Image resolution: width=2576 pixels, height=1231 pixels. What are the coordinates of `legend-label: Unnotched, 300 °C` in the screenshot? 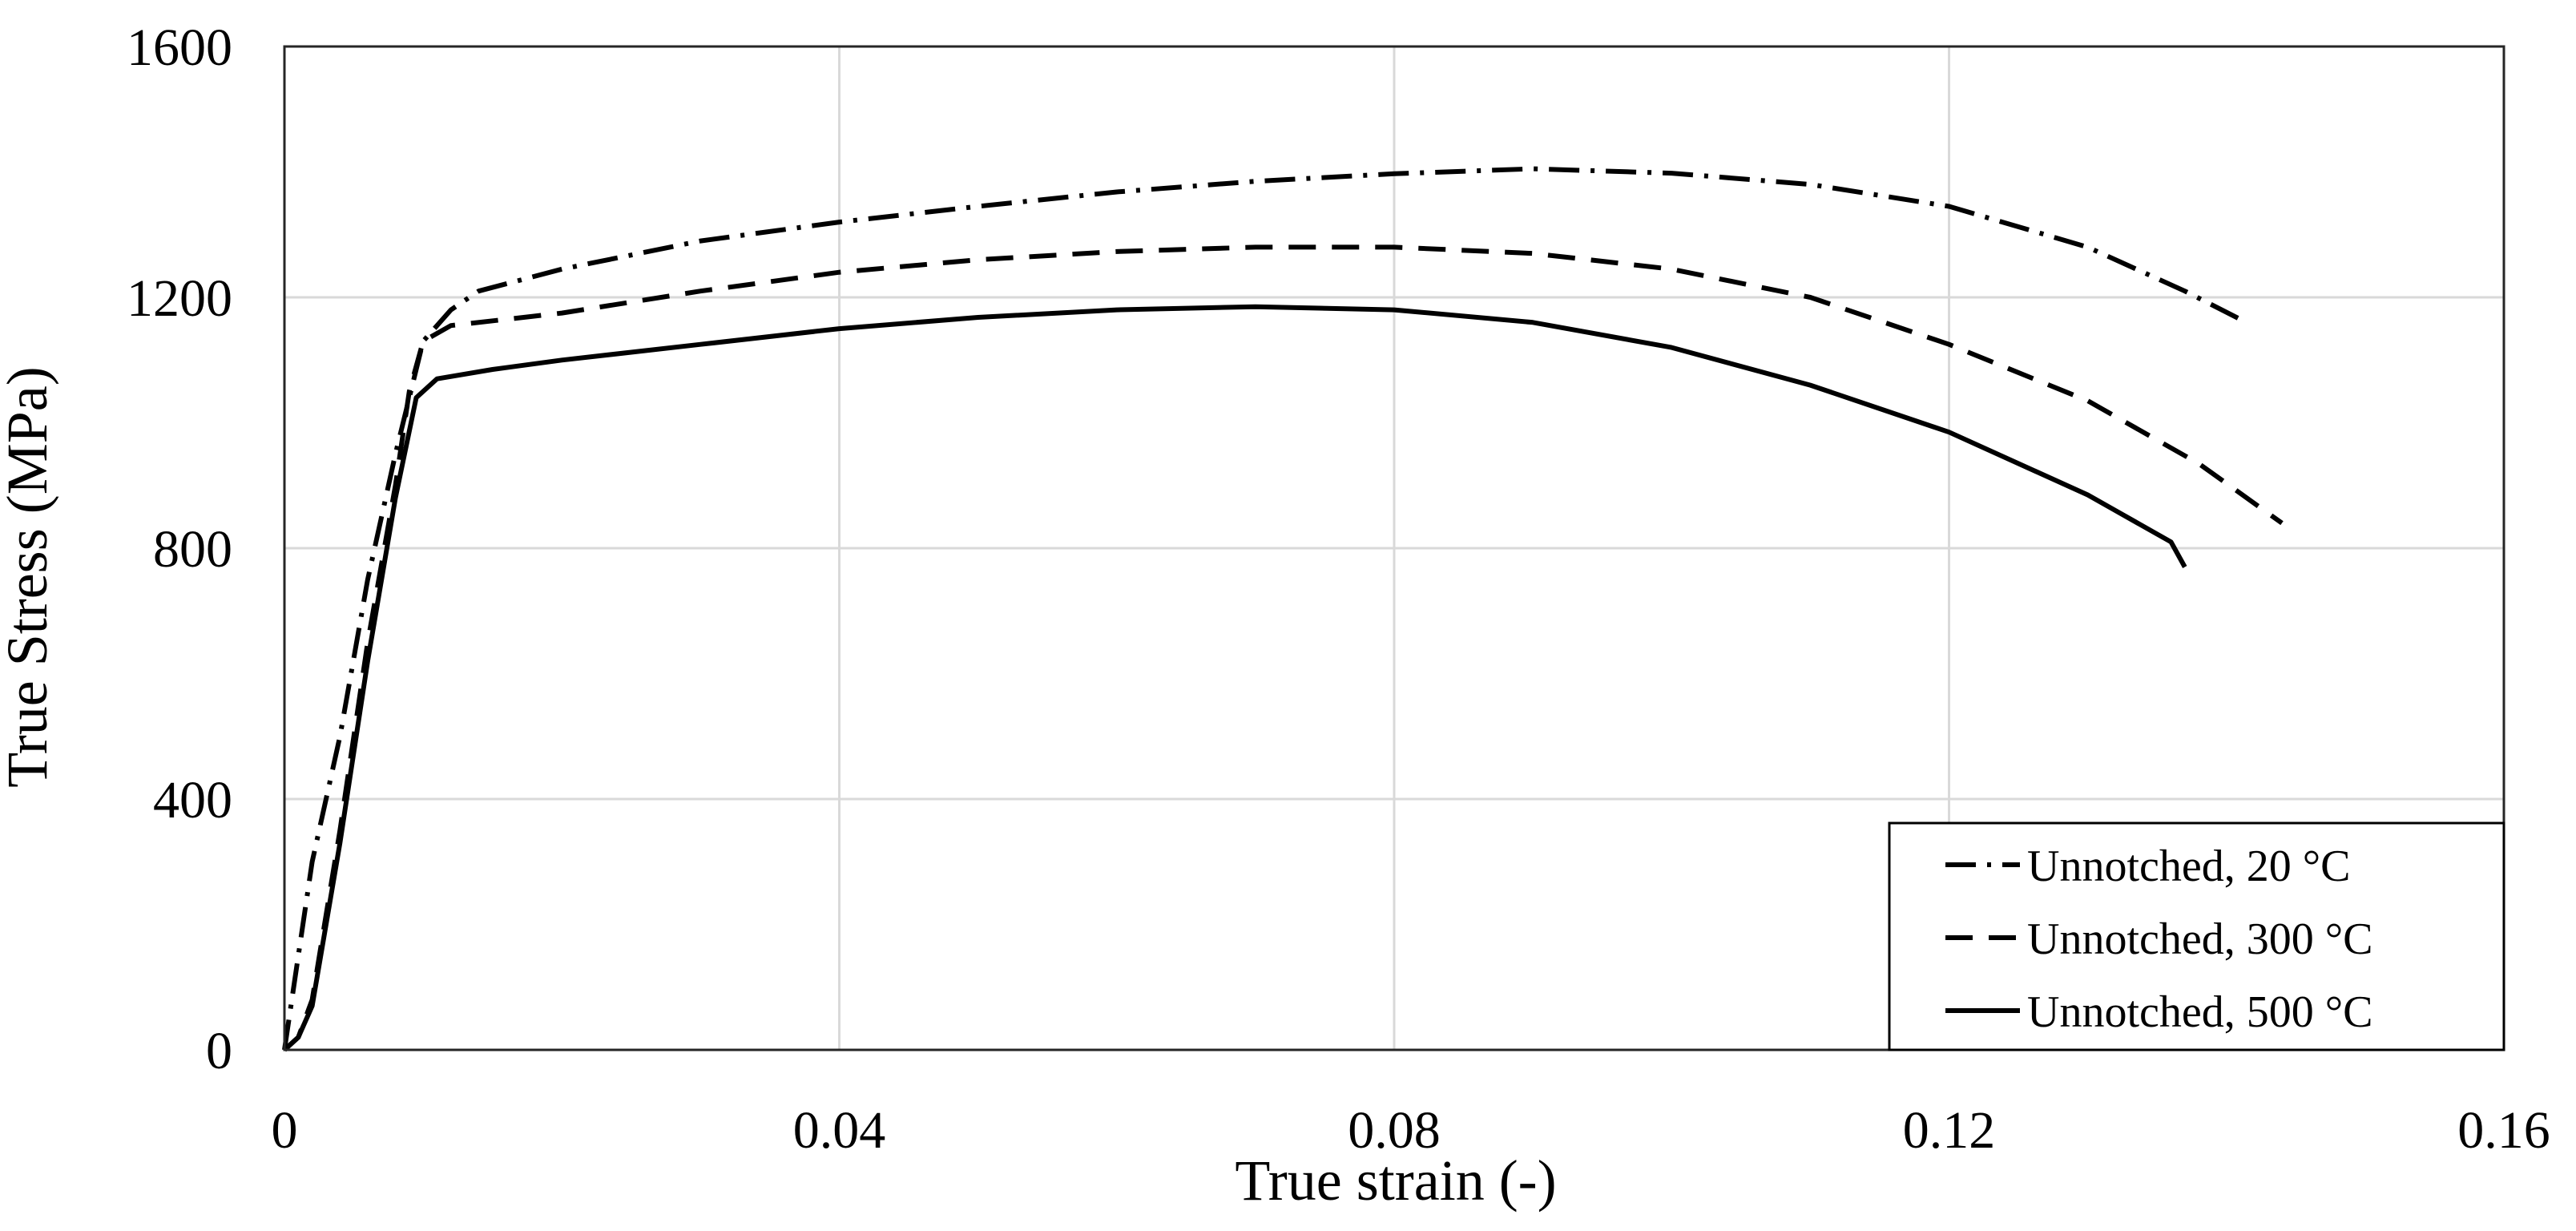 It's located at (2199, 939).